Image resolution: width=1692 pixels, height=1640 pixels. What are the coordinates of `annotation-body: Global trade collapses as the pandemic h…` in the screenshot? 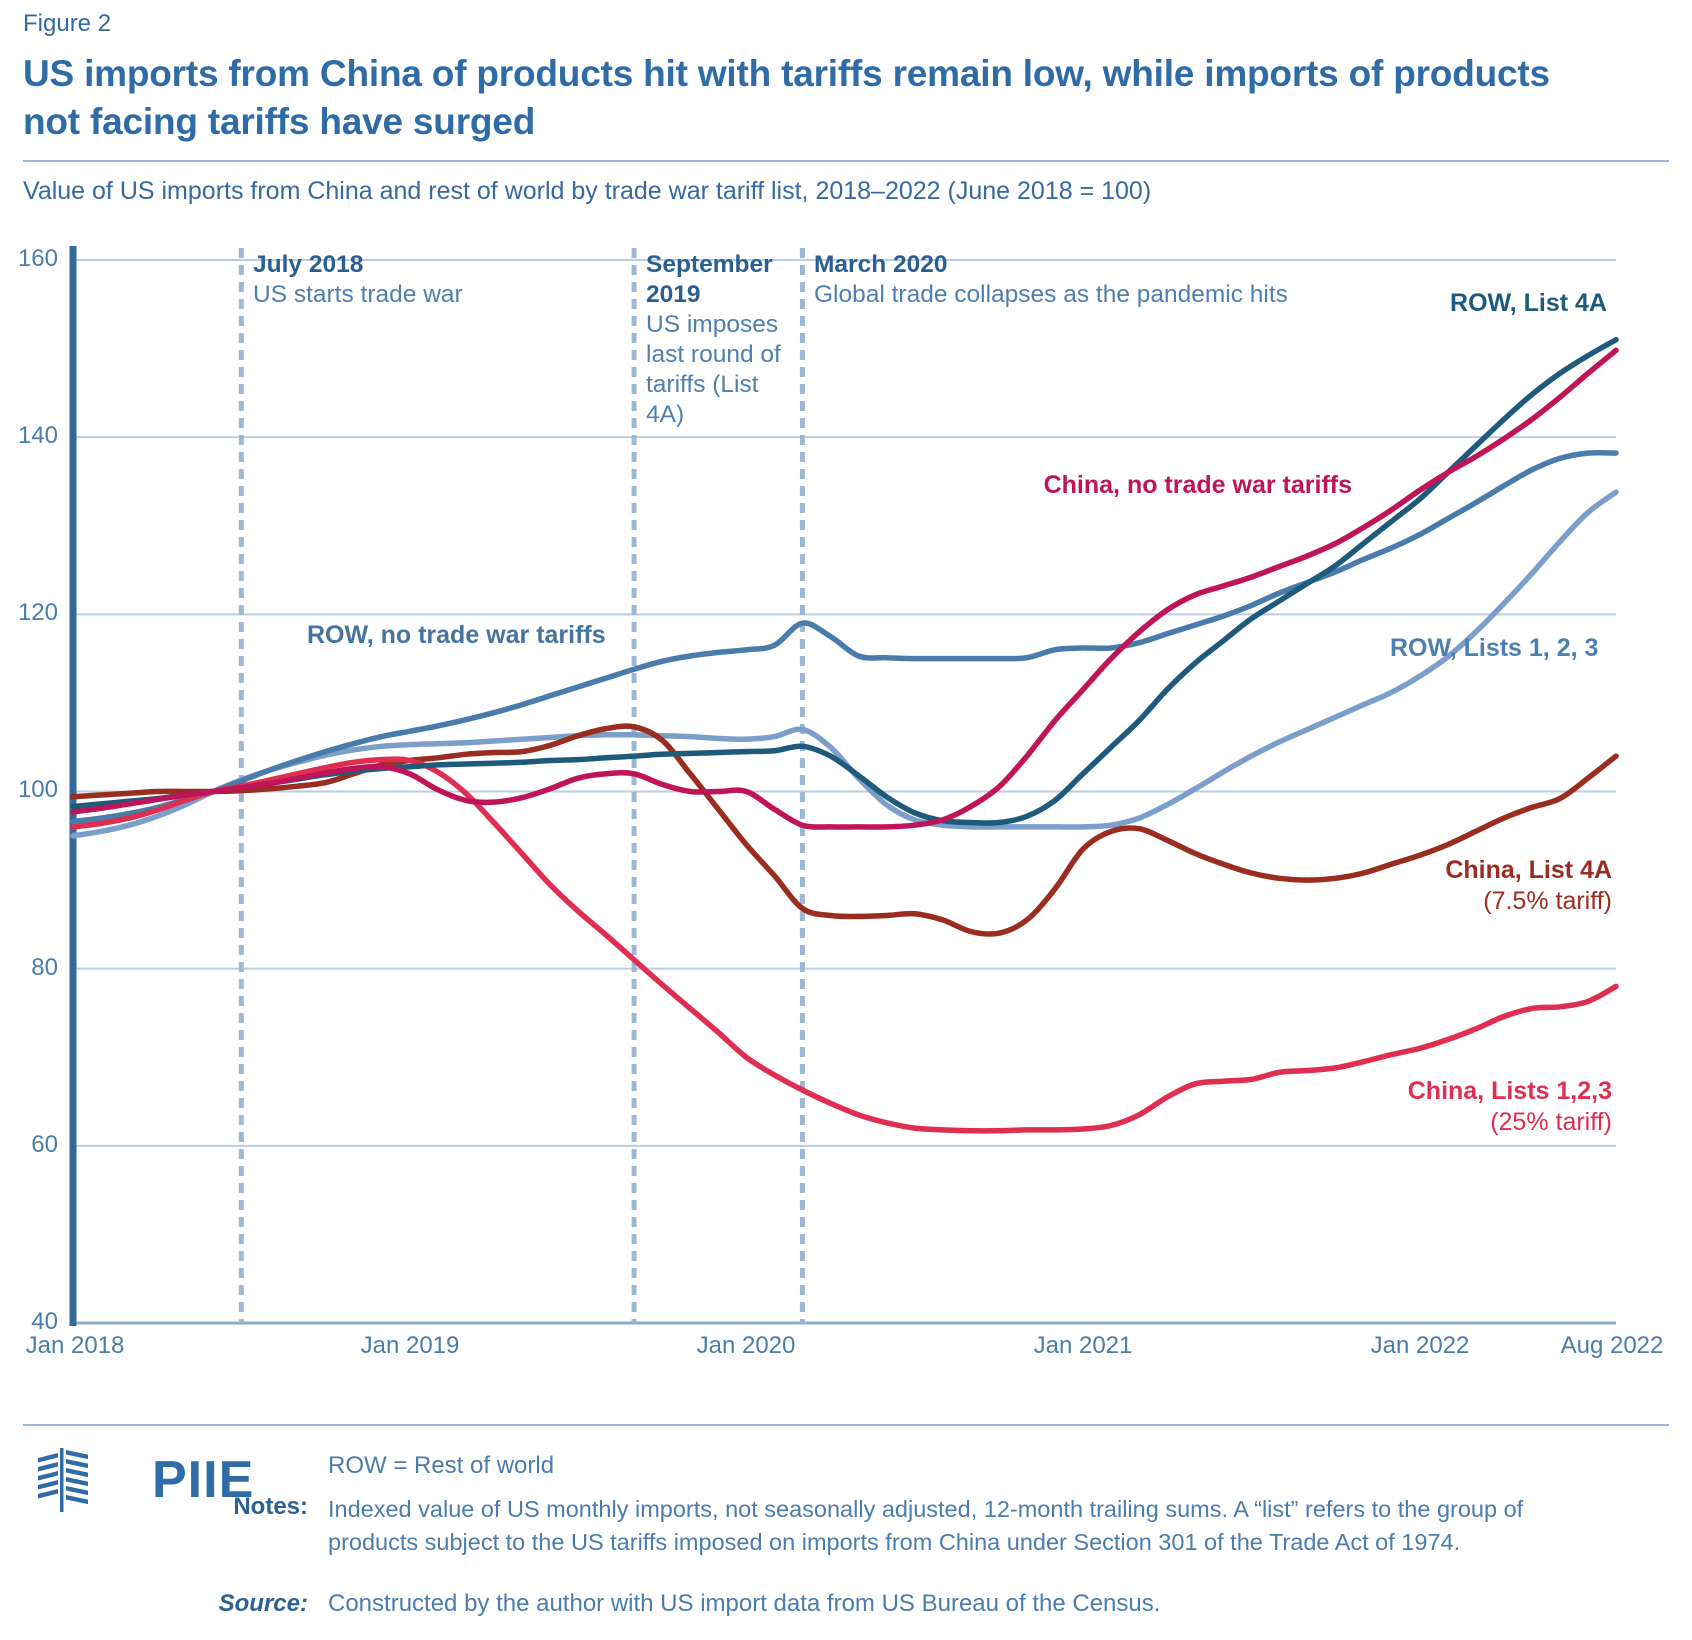 It's located at (1051, 294).